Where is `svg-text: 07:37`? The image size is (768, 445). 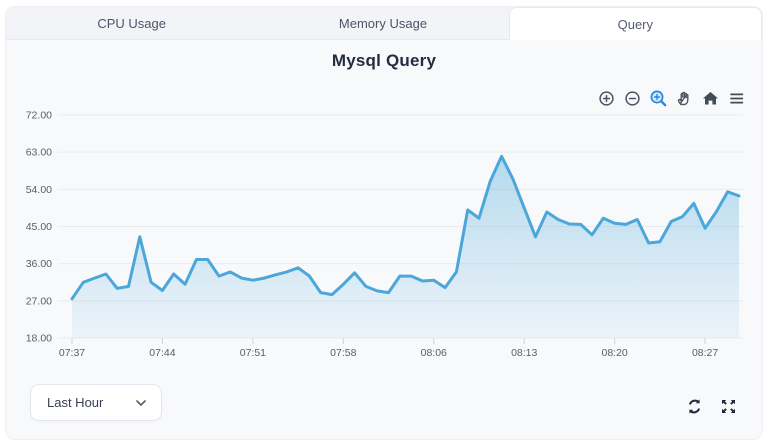
svg-text: 07:37 is located at coordinates (72, 353).